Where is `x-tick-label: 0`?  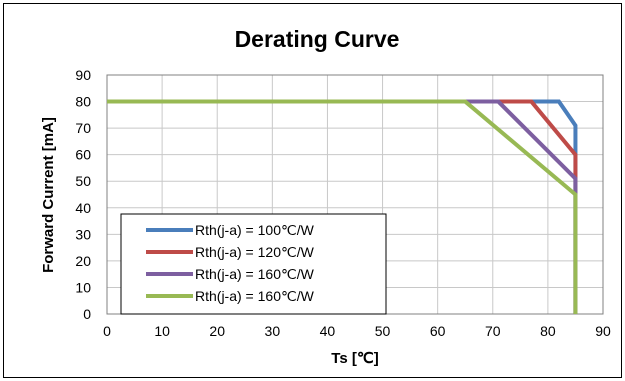
x-tick-label: 0 is located at coordinates (107, 331).